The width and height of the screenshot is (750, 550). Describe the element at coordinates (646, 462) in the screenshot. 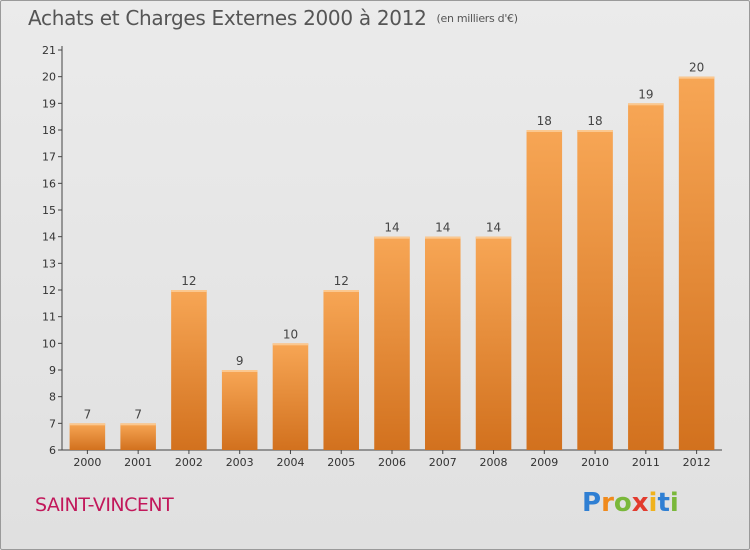

I see `x-tick-label: 2011` at that location.